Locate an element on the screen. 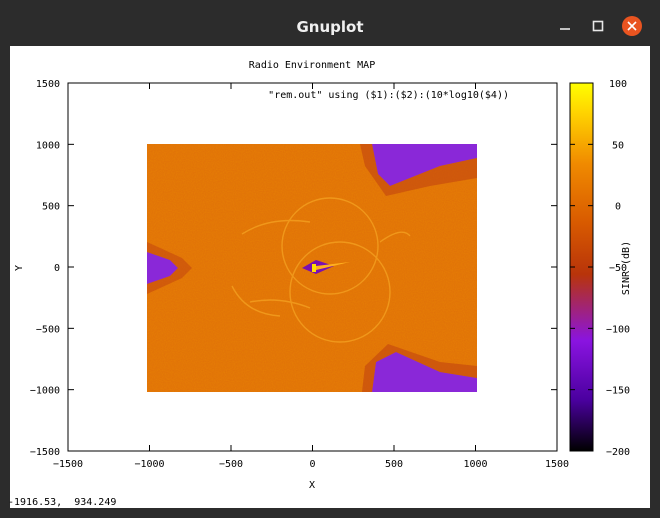 This screenshot has height=518, width=660. y-tick-label: −500 is located at coordinates (48, 329).